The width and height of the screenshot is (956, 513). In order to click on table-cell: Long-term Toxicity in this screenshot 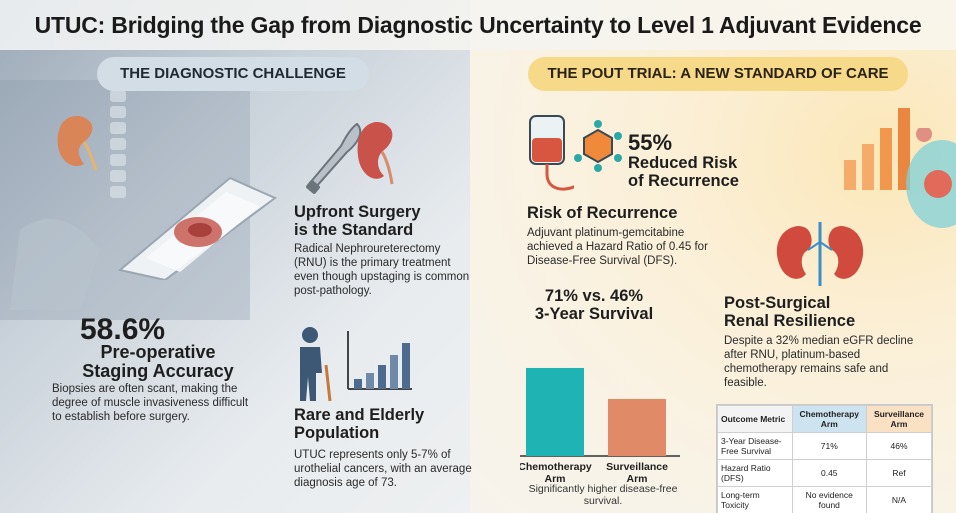, I will do `click(755, 499)`.